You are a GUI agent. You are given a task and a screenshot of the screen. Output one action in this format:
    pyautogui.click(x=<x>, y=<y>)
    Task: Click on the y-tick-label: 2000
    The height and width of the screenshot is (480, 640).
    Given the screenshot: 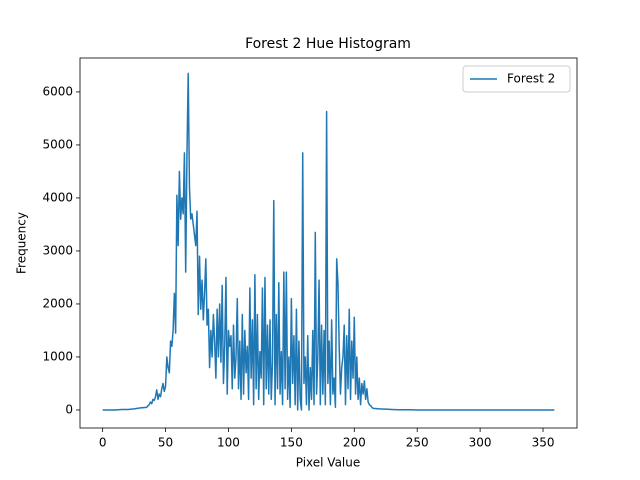 What is the action you would take?
    pyautogui.click(x=57, y=303)
    